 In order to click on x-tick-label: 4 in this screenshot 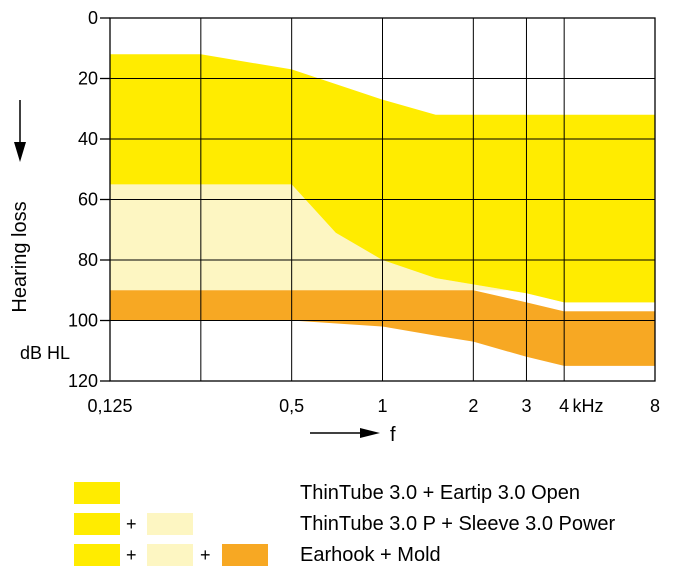, I will do `click(564, 406)`.